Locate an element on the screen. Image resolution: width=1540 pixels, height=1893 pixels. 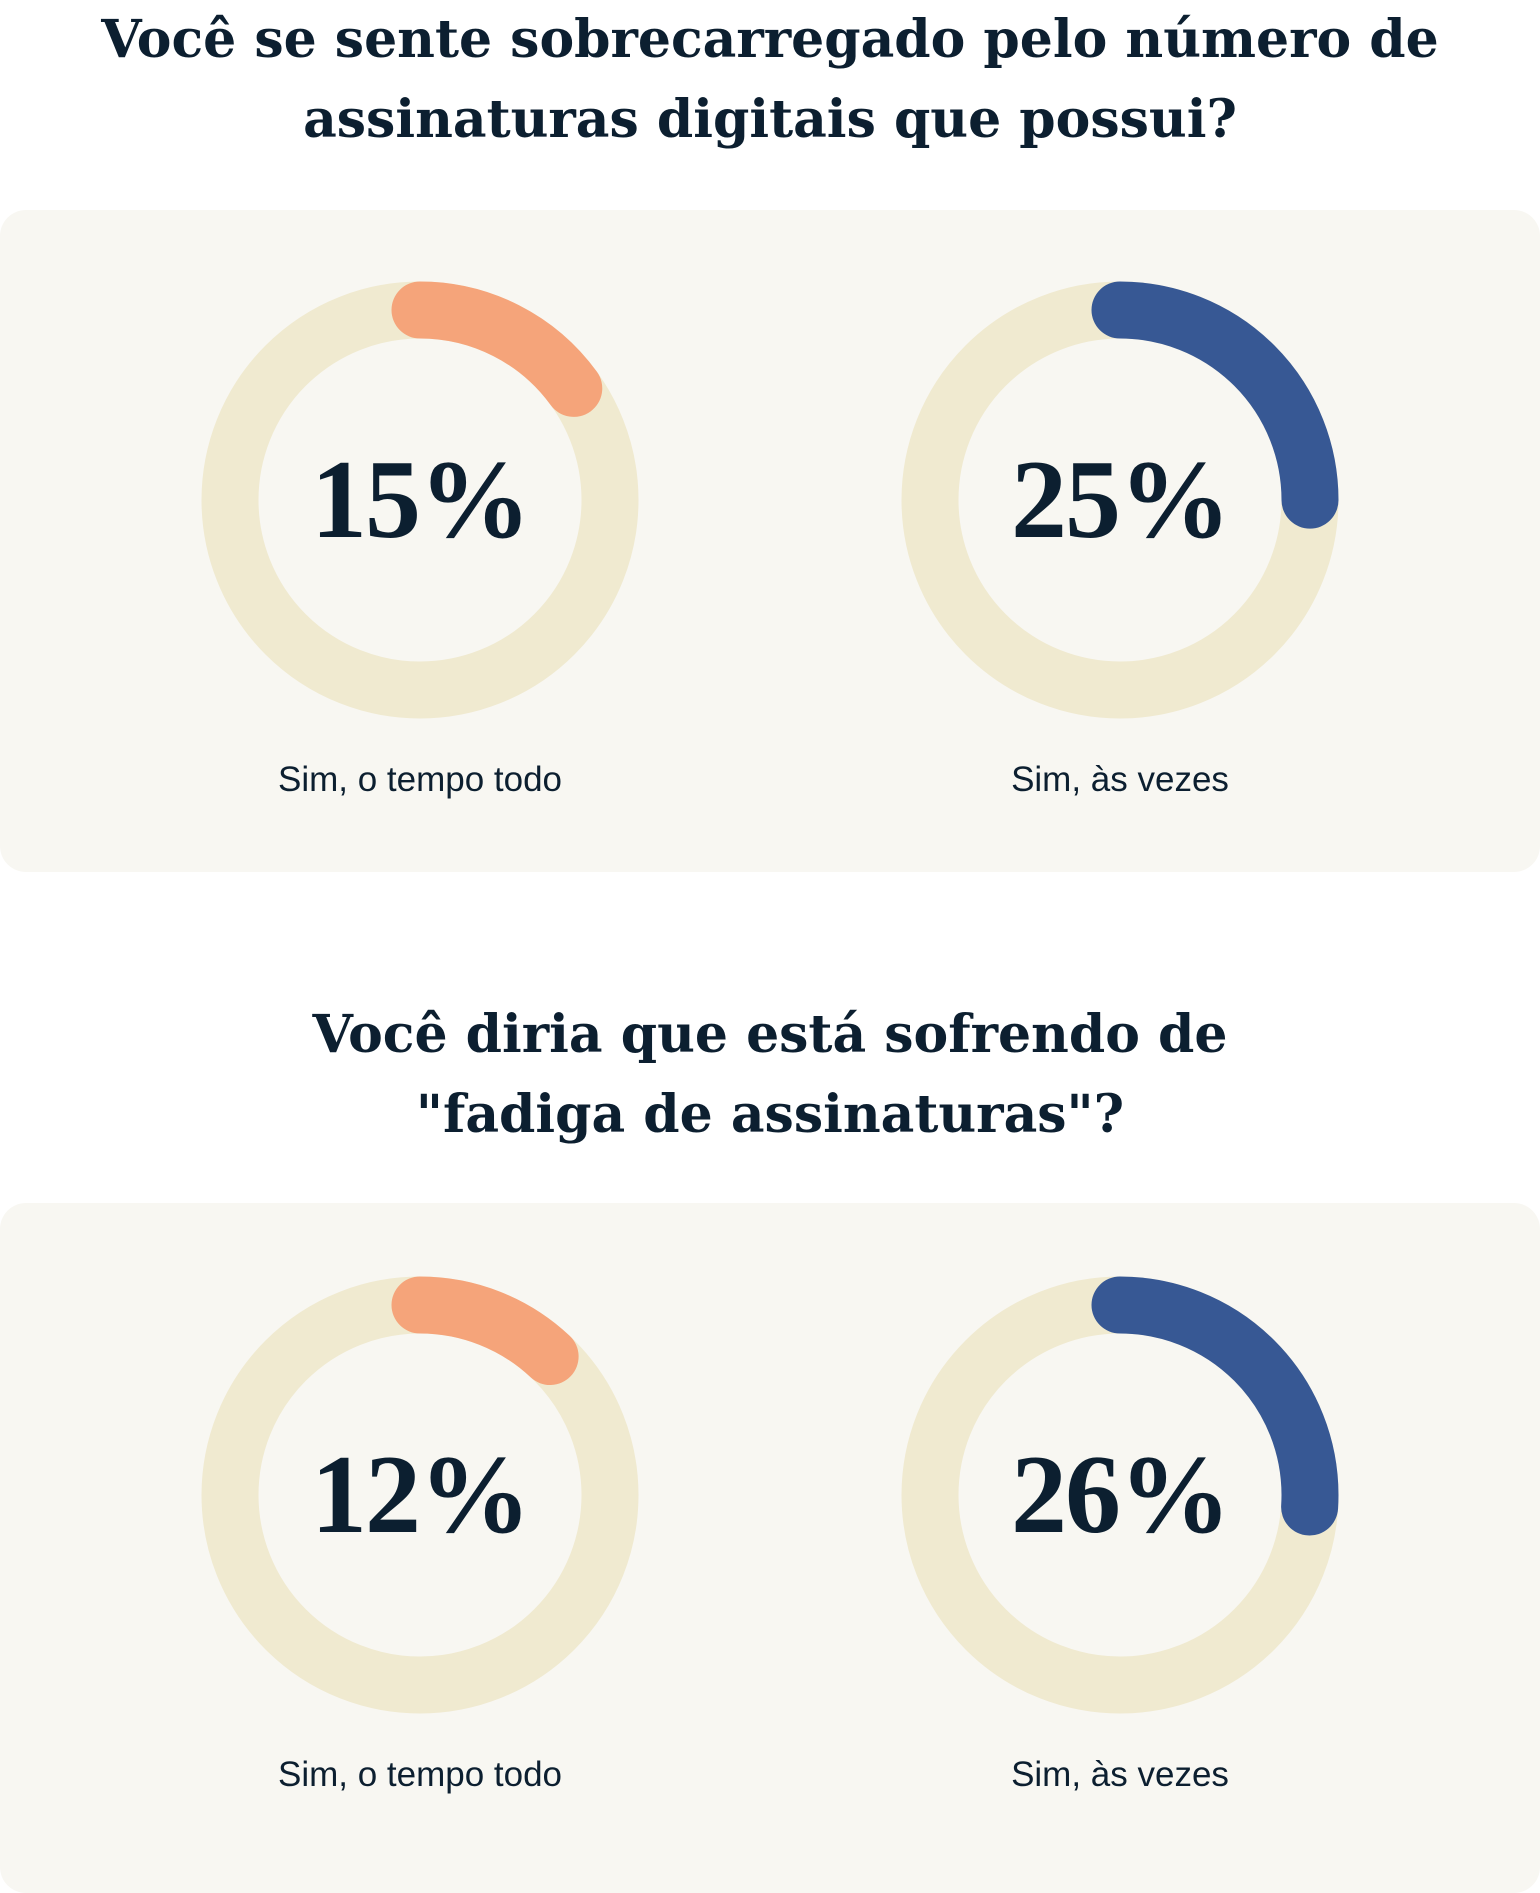
title-line: "fadiga de assinaturas"? is located at coordinates (770, 1114).